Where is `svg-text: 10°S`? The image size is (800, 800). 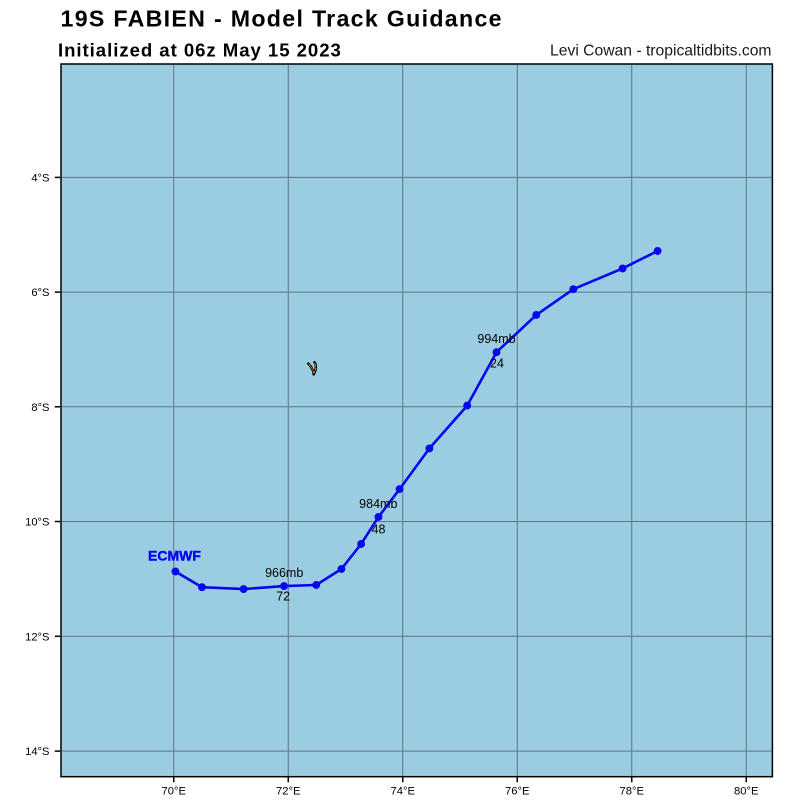 svg-text: 10°S is located at coordinates (37, 523).